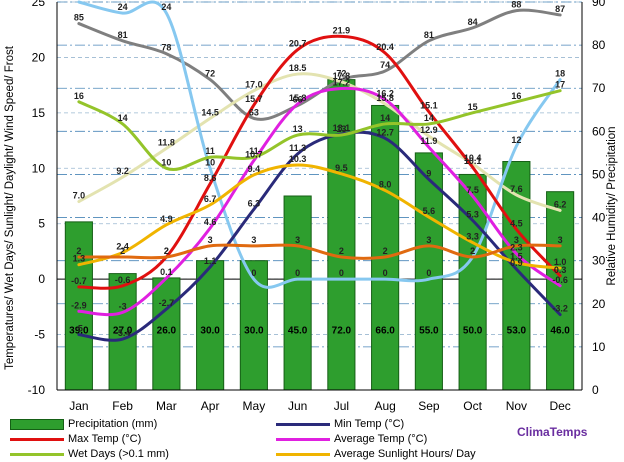 Image resolution: width=624 pixels, height=462 pixels. Describe the element at coordinates (342, 330) in the screenshot. I see `precipitation-value-label: 72.0` at that location.